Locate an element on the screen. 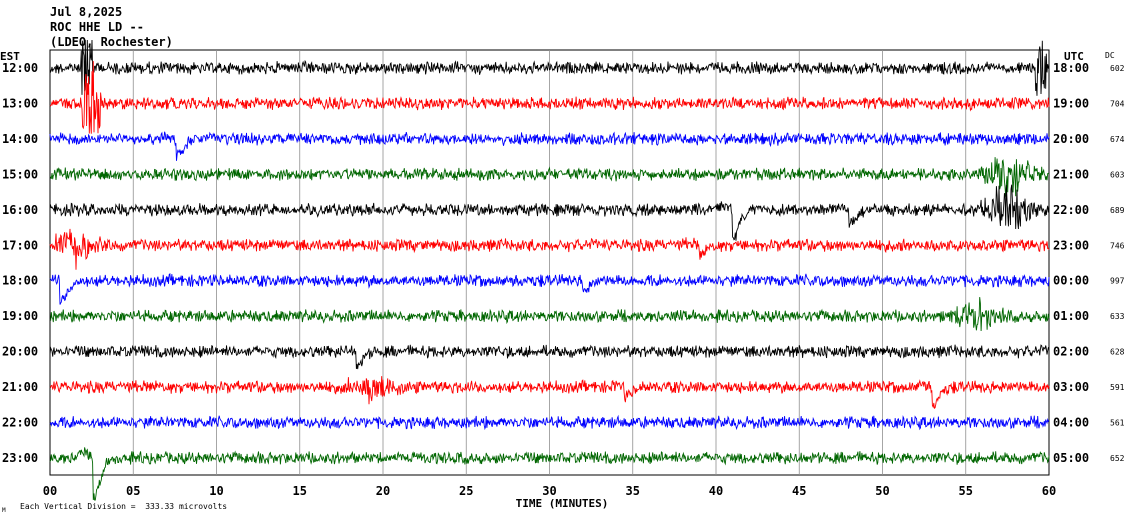  dc-offset-label: 652 is located at coordinates (1117, 458).